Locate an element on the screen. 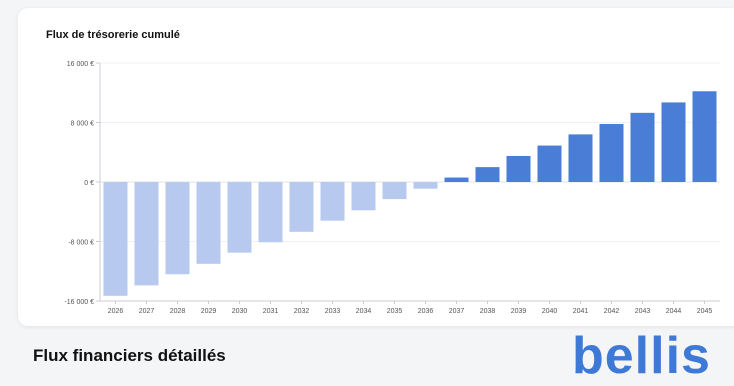  x-tick-label: 2029 is located at coordinates (209, 311).